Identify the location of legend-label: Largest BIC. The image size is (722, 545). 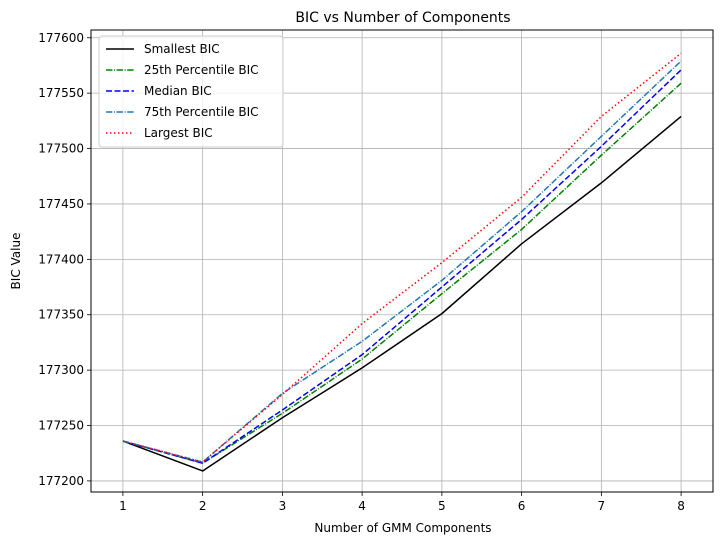
(178, 133).